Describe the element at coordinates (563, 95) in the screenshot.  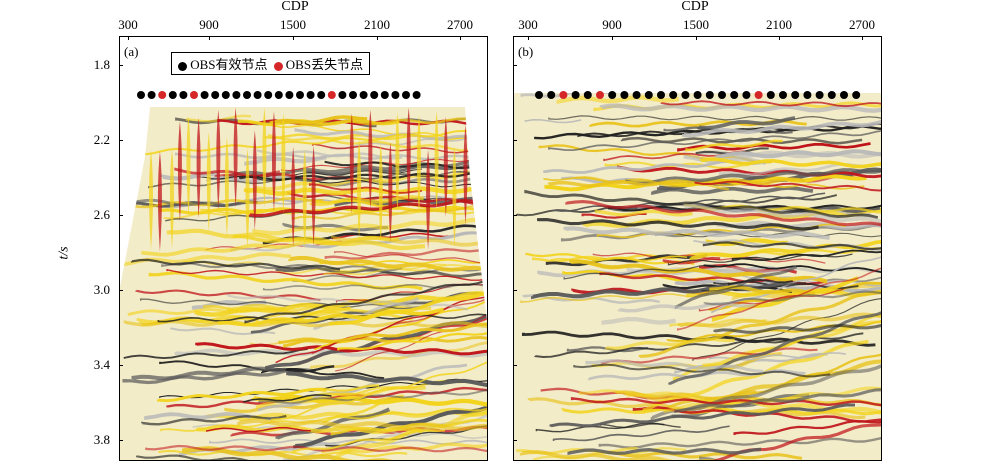
I see `lost-node-marker` at that location.